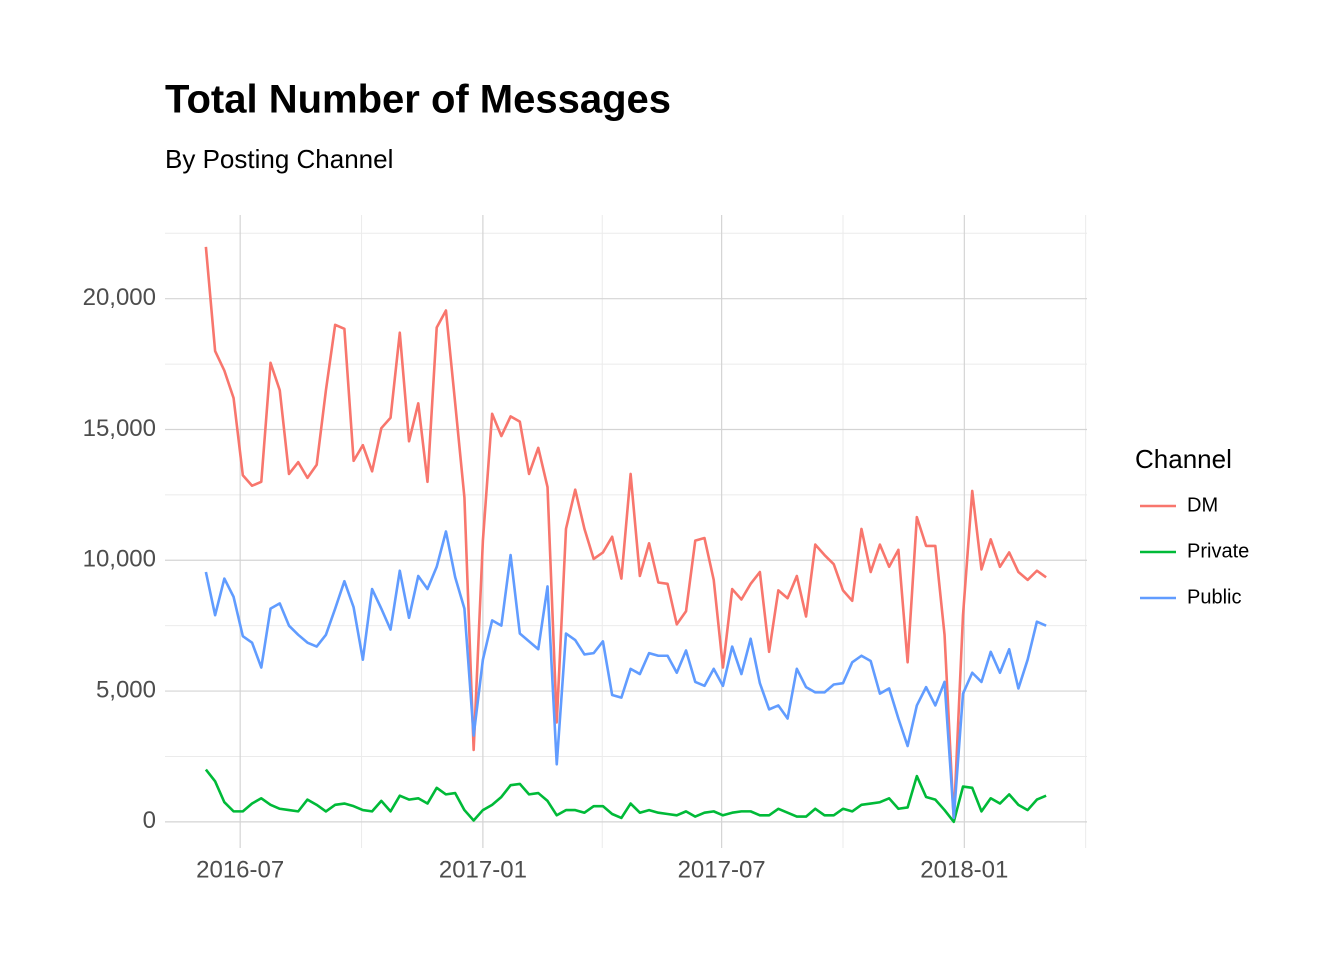  Describe the element at coordinates (279, 159) in the screenshot. I see `chart-subtitle: By Posting Channel` at that location.